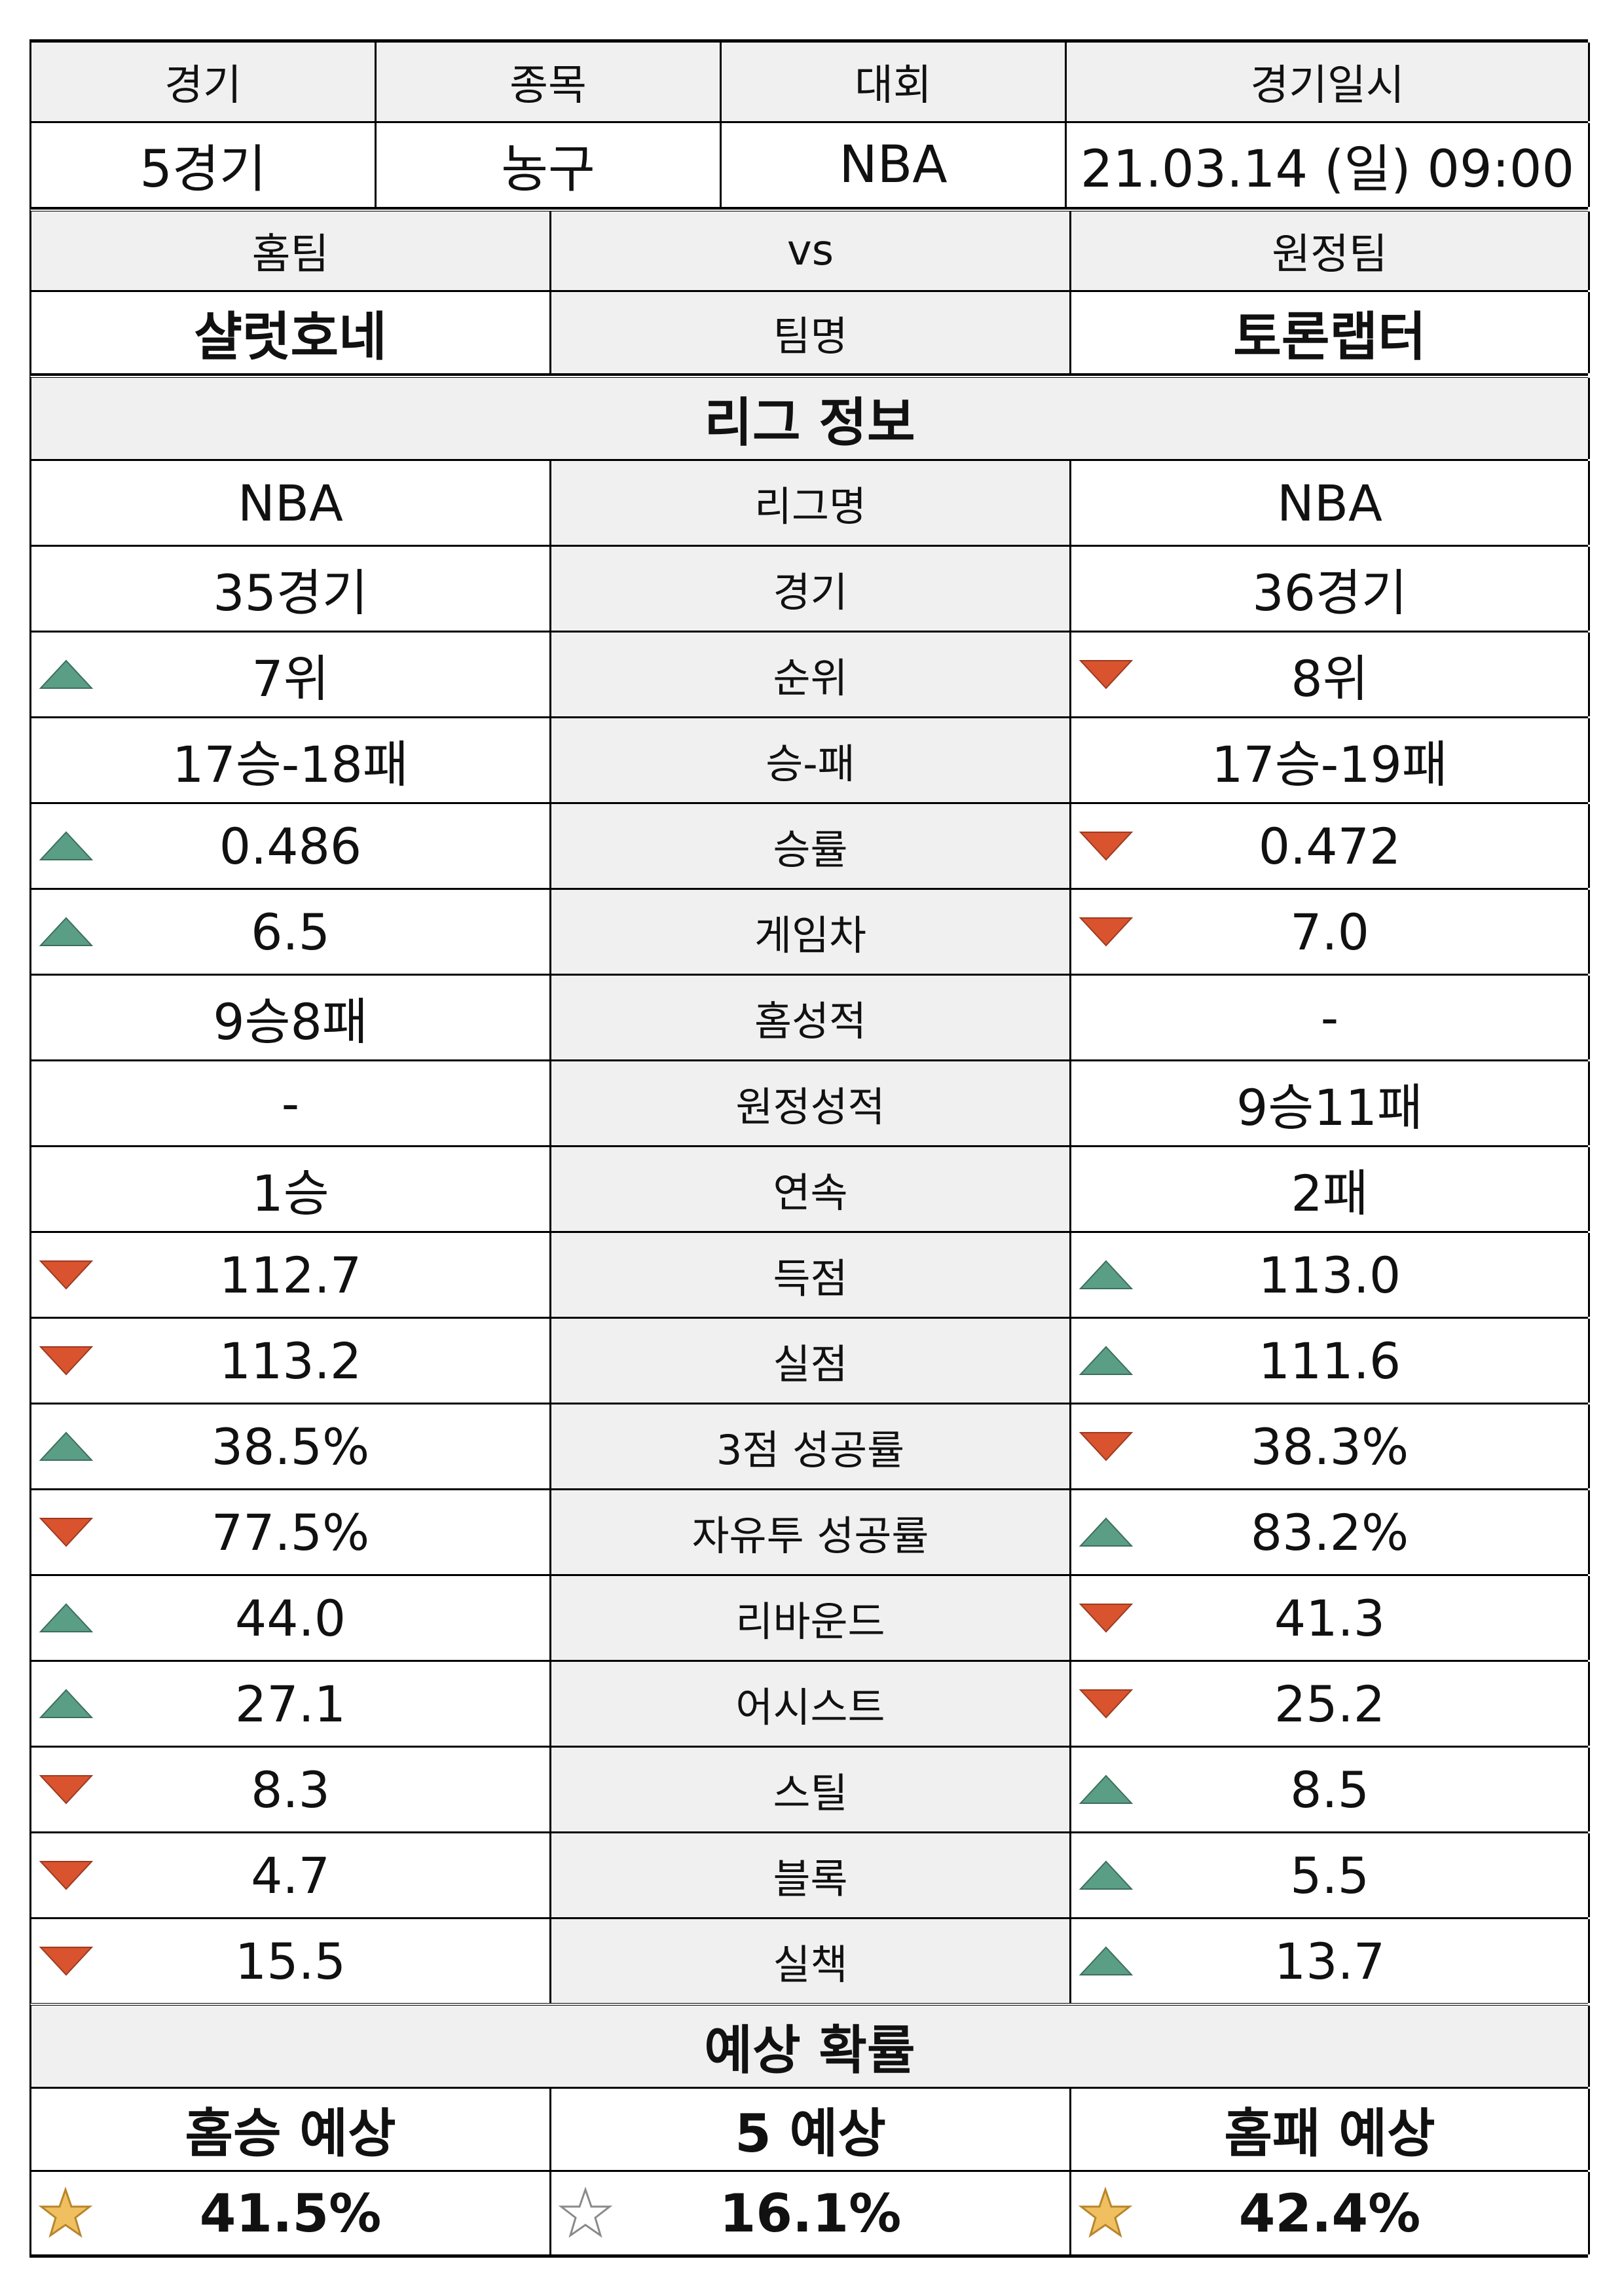 The image size is (1624, 2295). What do you see at coordinates (894, 82) in the screenshot?
I see `header-label-league: 대회` at bounding box center [894, 82].